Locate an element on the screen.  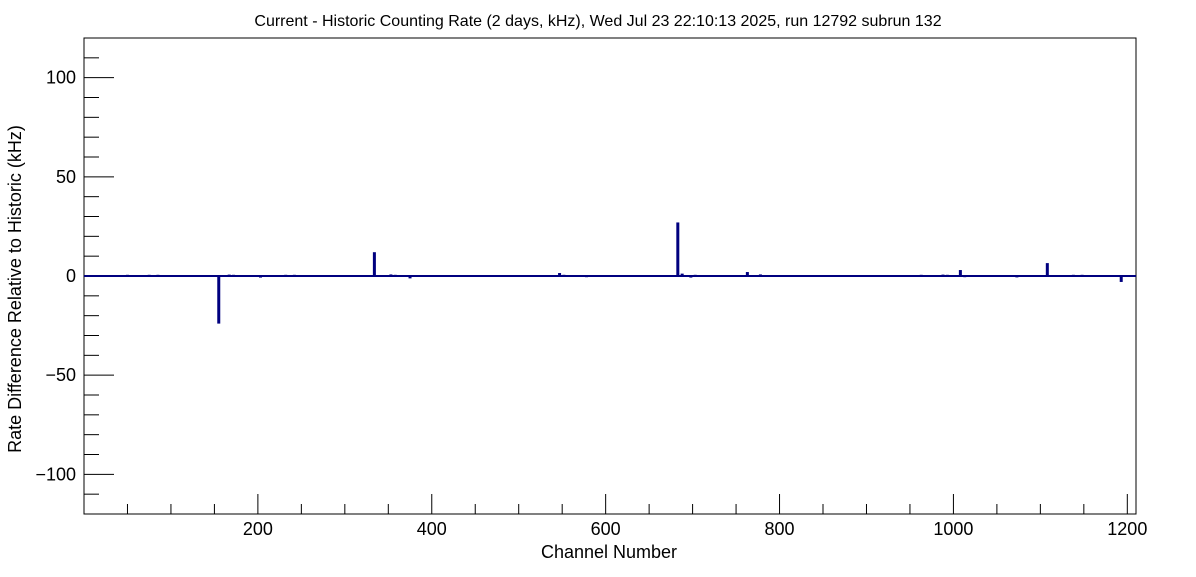
x-tick-label: 600 is located at coordinates (606, 529).